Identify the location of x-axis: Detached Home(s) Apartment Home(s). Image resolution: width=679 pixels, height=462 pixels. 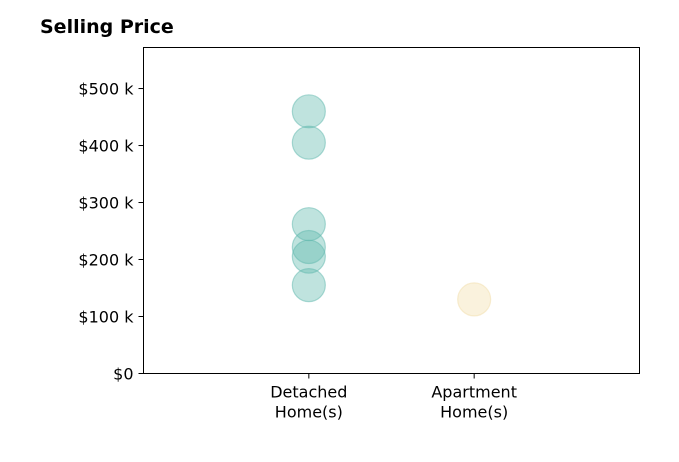
(393, 397).